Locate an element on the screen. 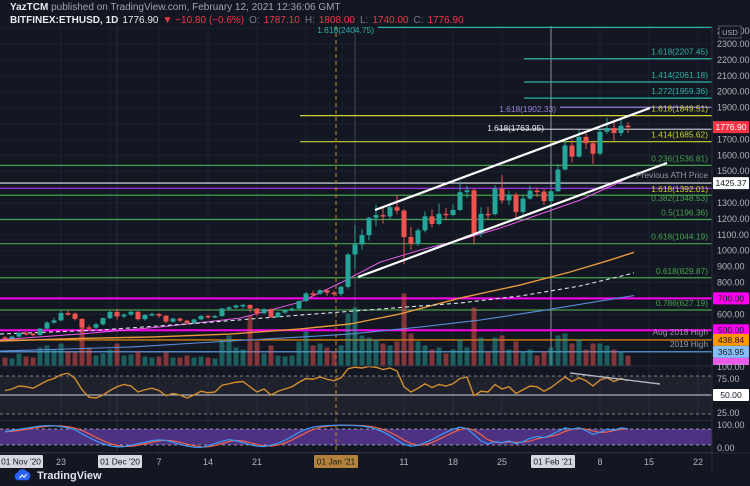 The height and width of the screenshot is (486, 750). currency-unit-chip is located at coordinates (730, 32).